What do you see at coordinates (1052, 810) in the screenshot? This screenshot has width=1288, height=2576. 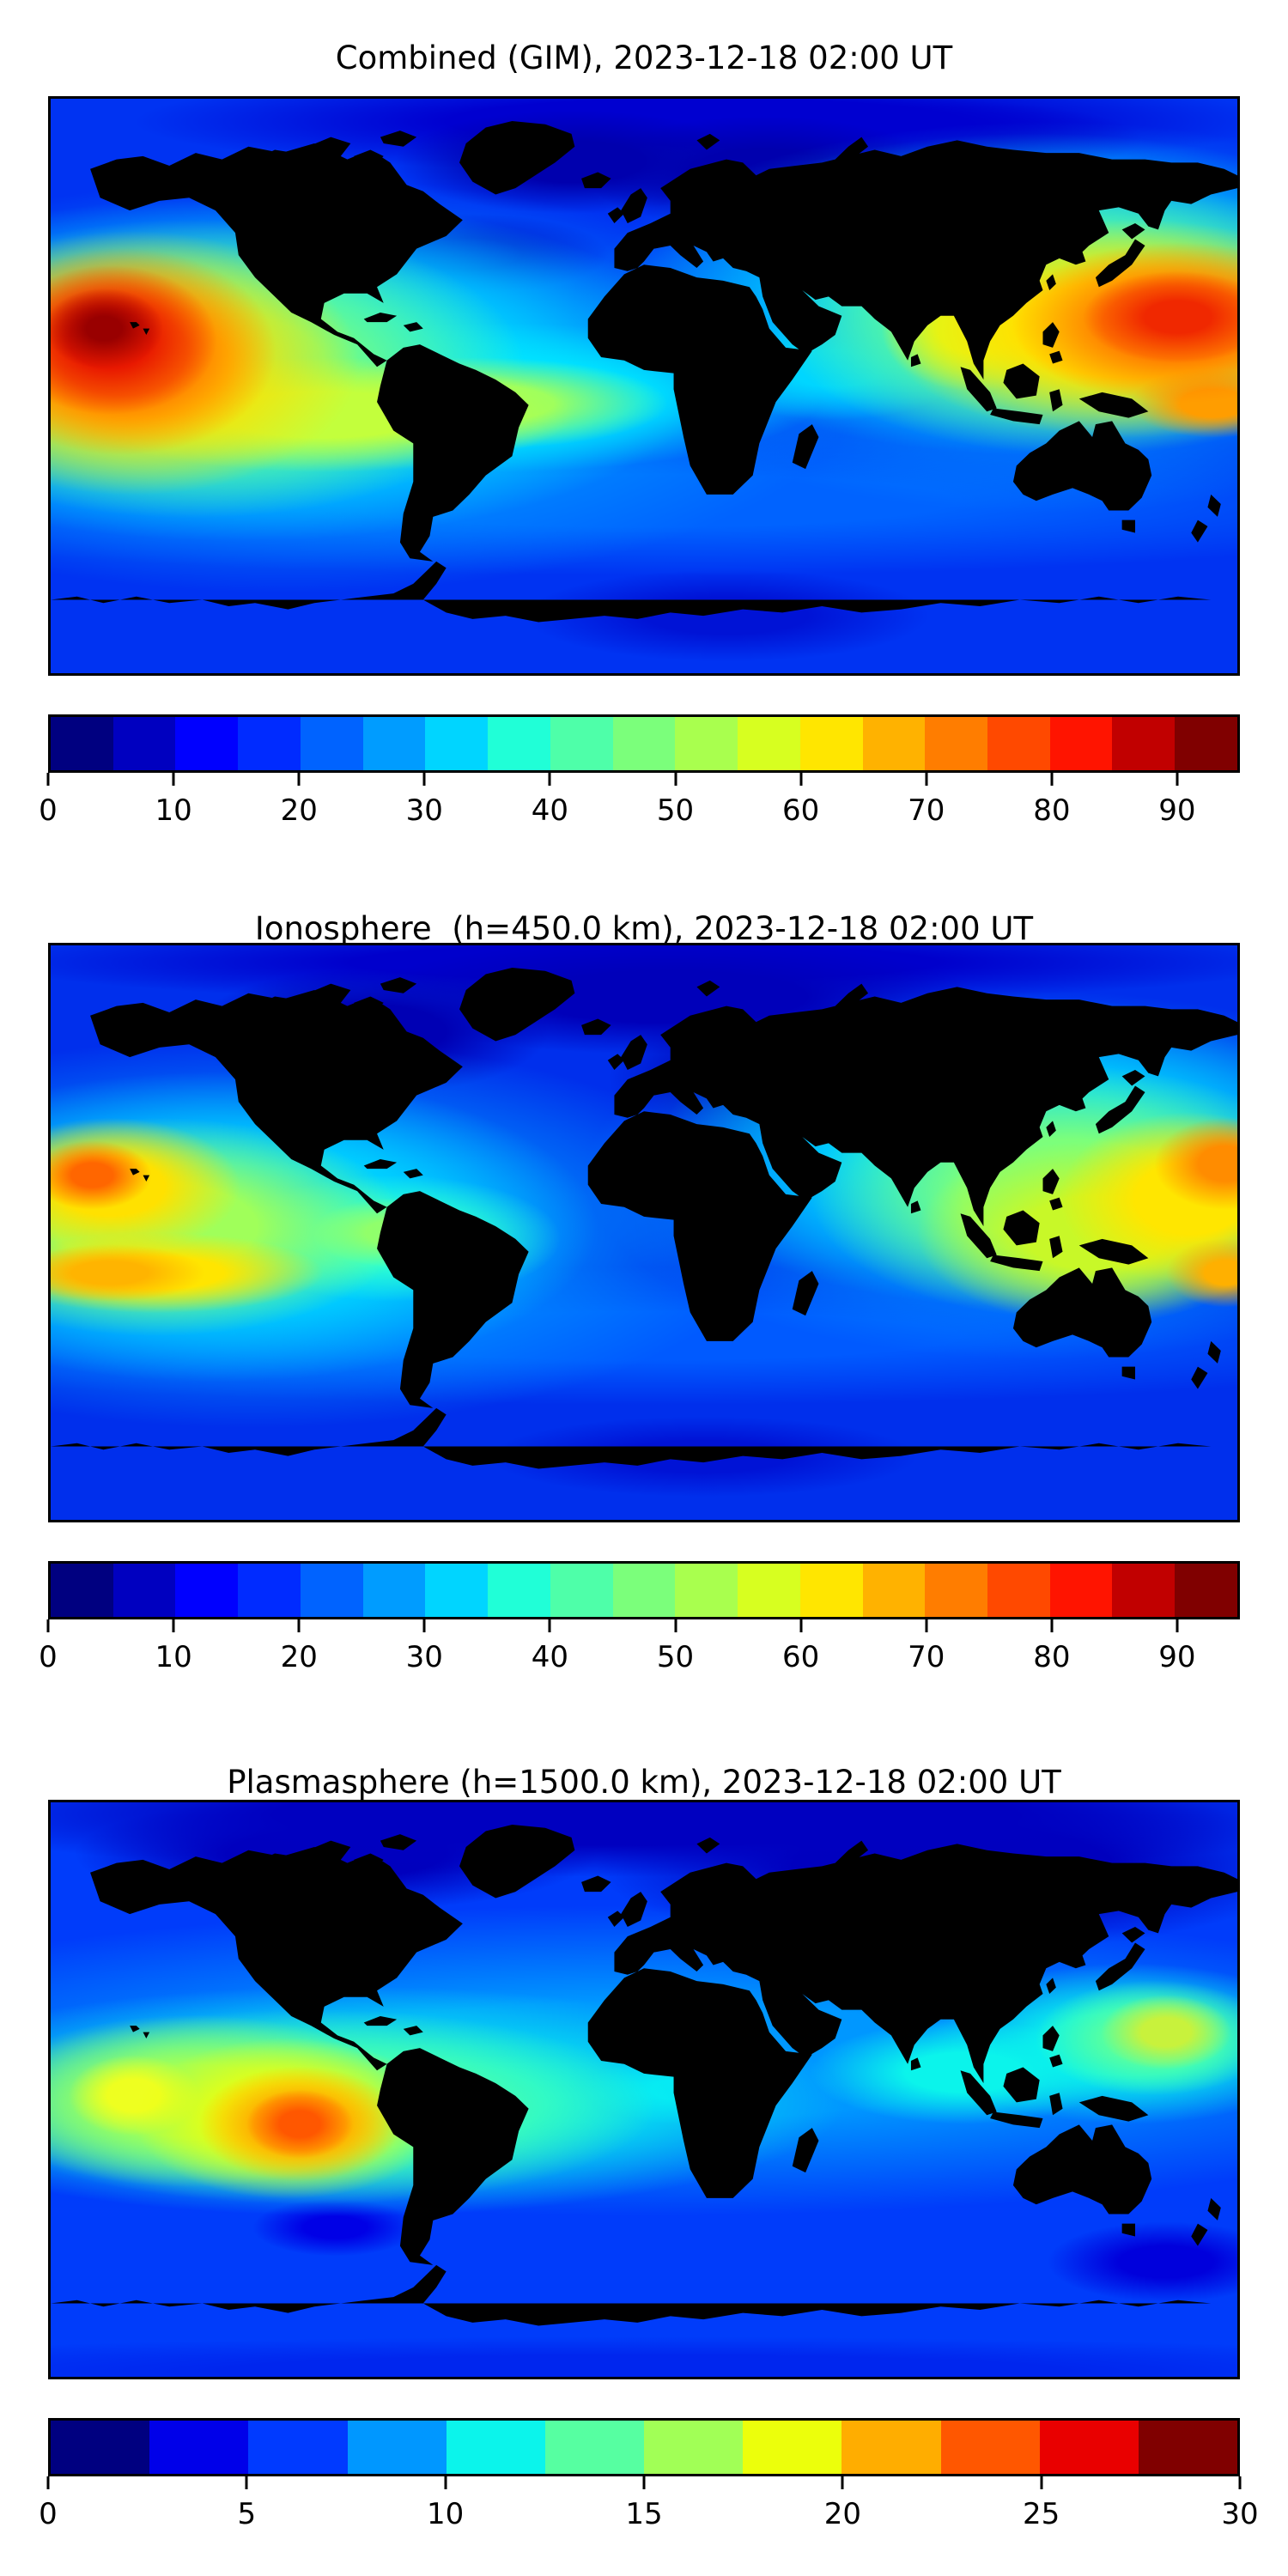 I see `colorbar-tick-label: 80` at bounding box center [1052, 810].